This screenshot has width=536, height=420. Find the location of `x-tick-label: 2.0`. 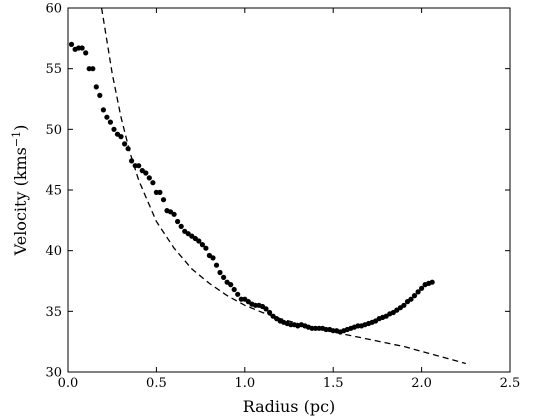

x-tick-label: 2.0 is located at coordinates (421, 383).